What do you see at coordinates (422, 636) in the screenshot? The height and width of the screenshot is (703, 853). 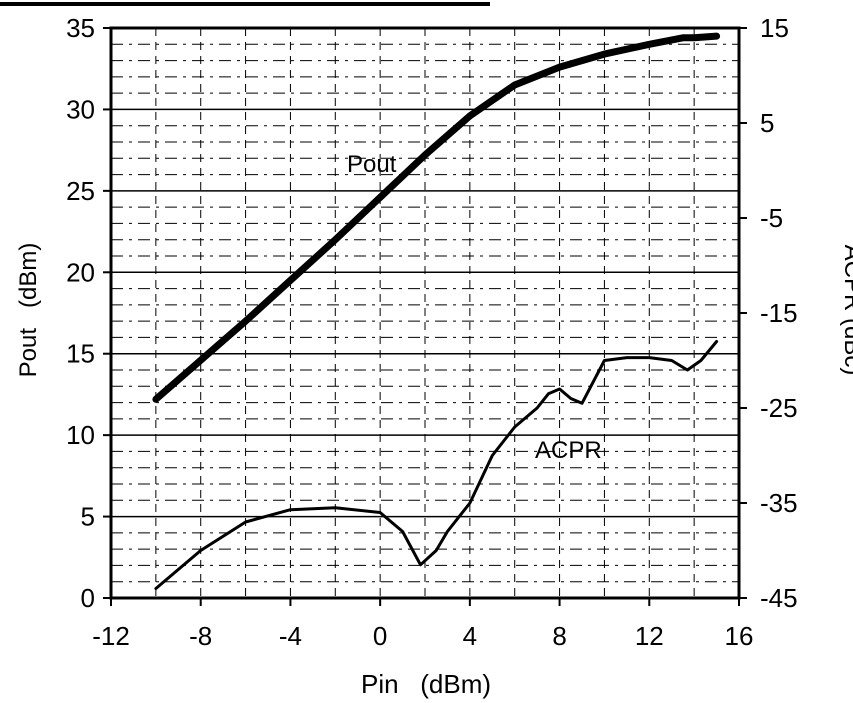 I see `x-tick-labels: -12 -8 -4 0 4 8 12 16` at bounding box center [422, 636].